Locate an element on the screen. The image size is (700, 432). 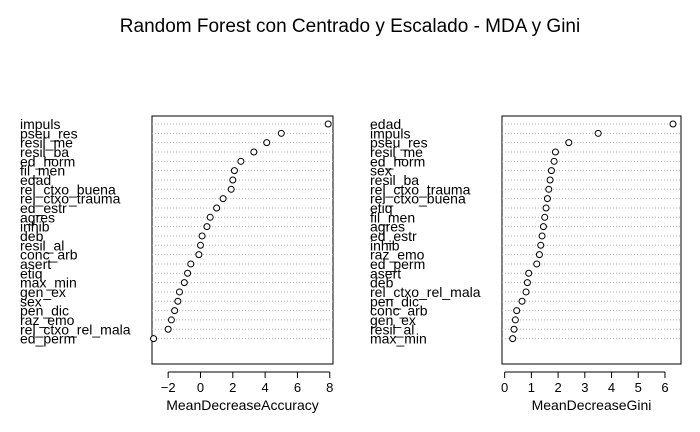
left-category-label: pen_dic is located at coordinates (44, 311).